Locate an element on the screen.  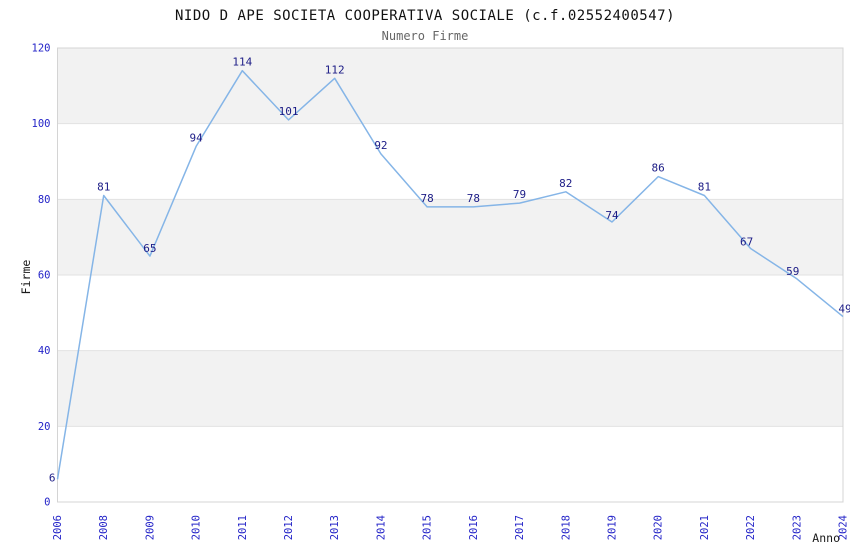
x-tick-label: 2022 is located at coordinates (751, 527).